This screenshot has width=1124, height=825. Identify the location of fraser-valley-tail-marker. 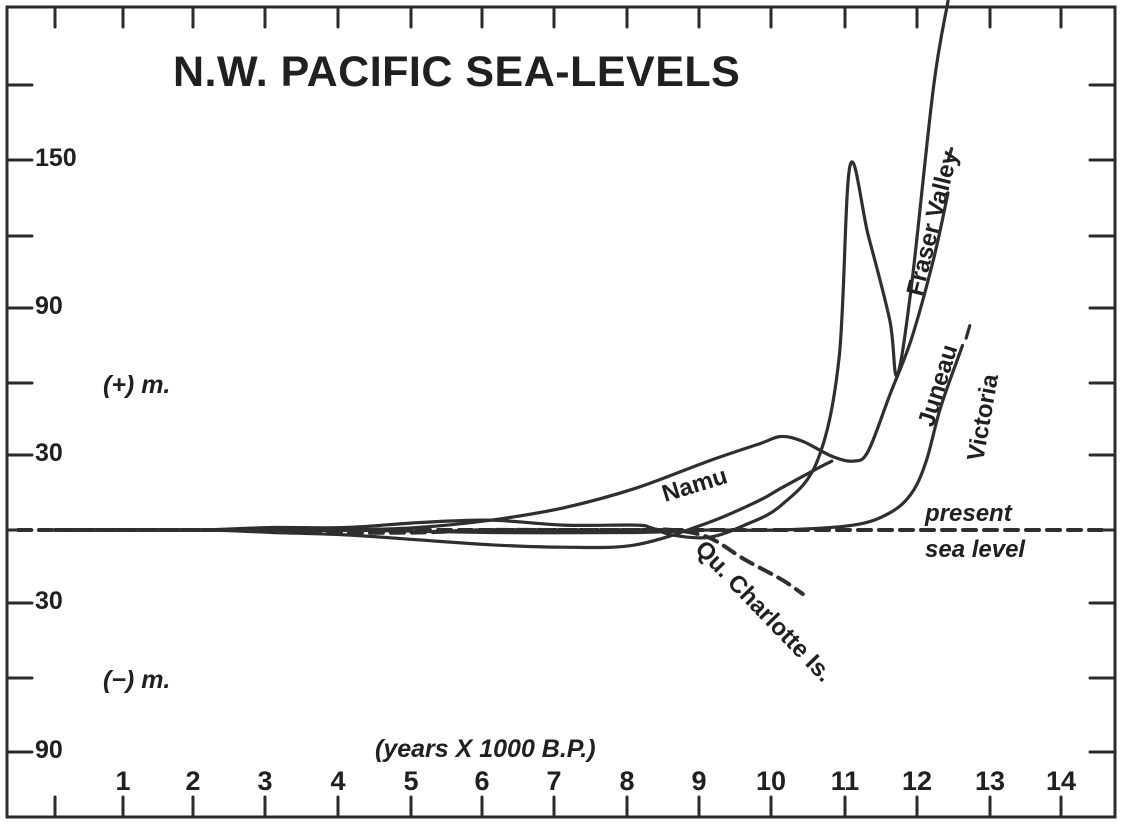
(950, 155).